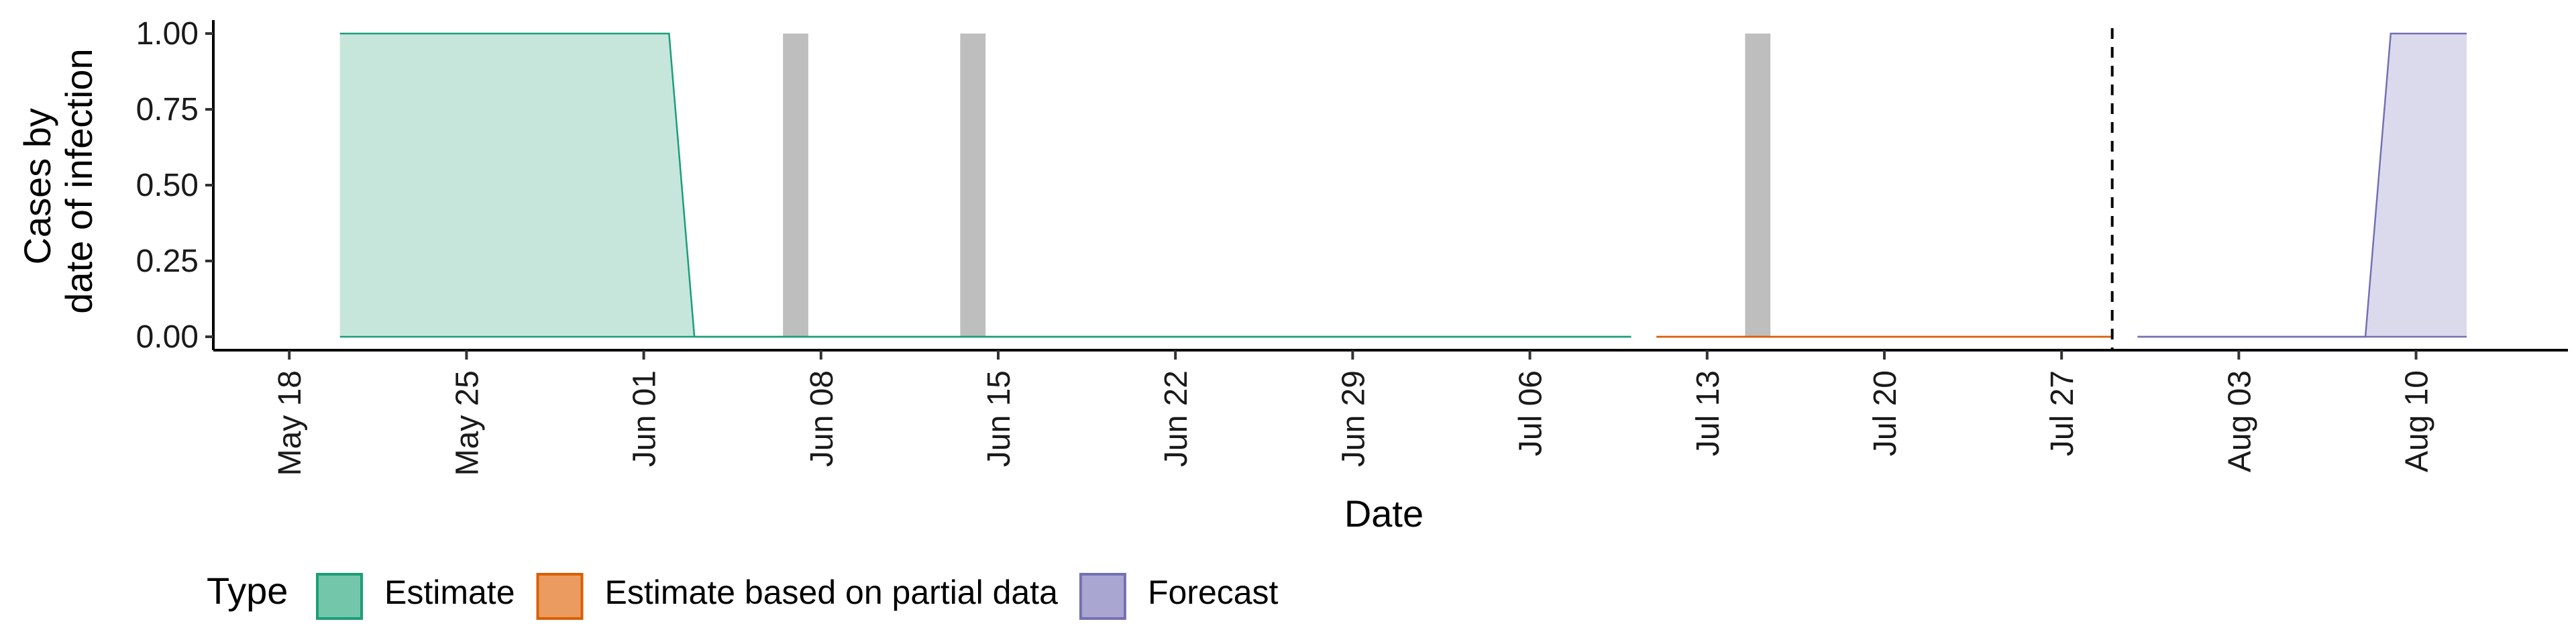 The image size is (2576, 644). I want to click on x-tick-label-11: Aug 03, so click(2239, 421).